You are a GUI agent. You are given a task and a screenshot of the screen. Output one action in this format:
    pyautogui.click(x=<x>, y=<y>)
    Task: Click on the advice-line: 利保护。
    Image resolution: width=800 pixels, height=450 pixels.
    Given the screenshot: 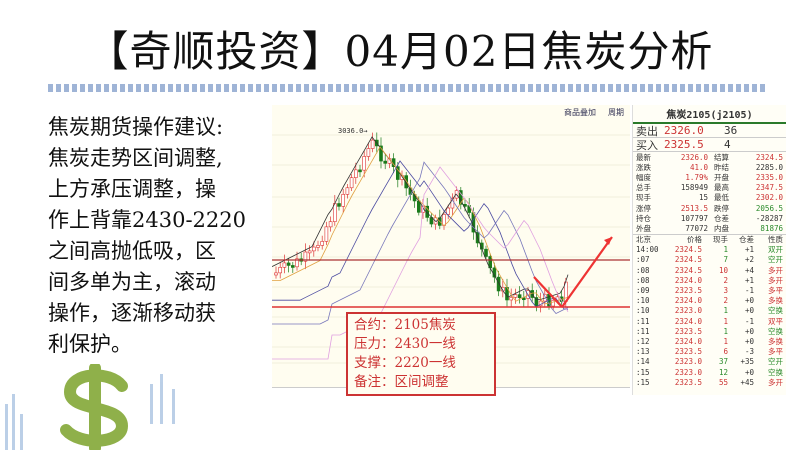 What is the action you would take?
    pyautogui.click(x=90, y=344)
    